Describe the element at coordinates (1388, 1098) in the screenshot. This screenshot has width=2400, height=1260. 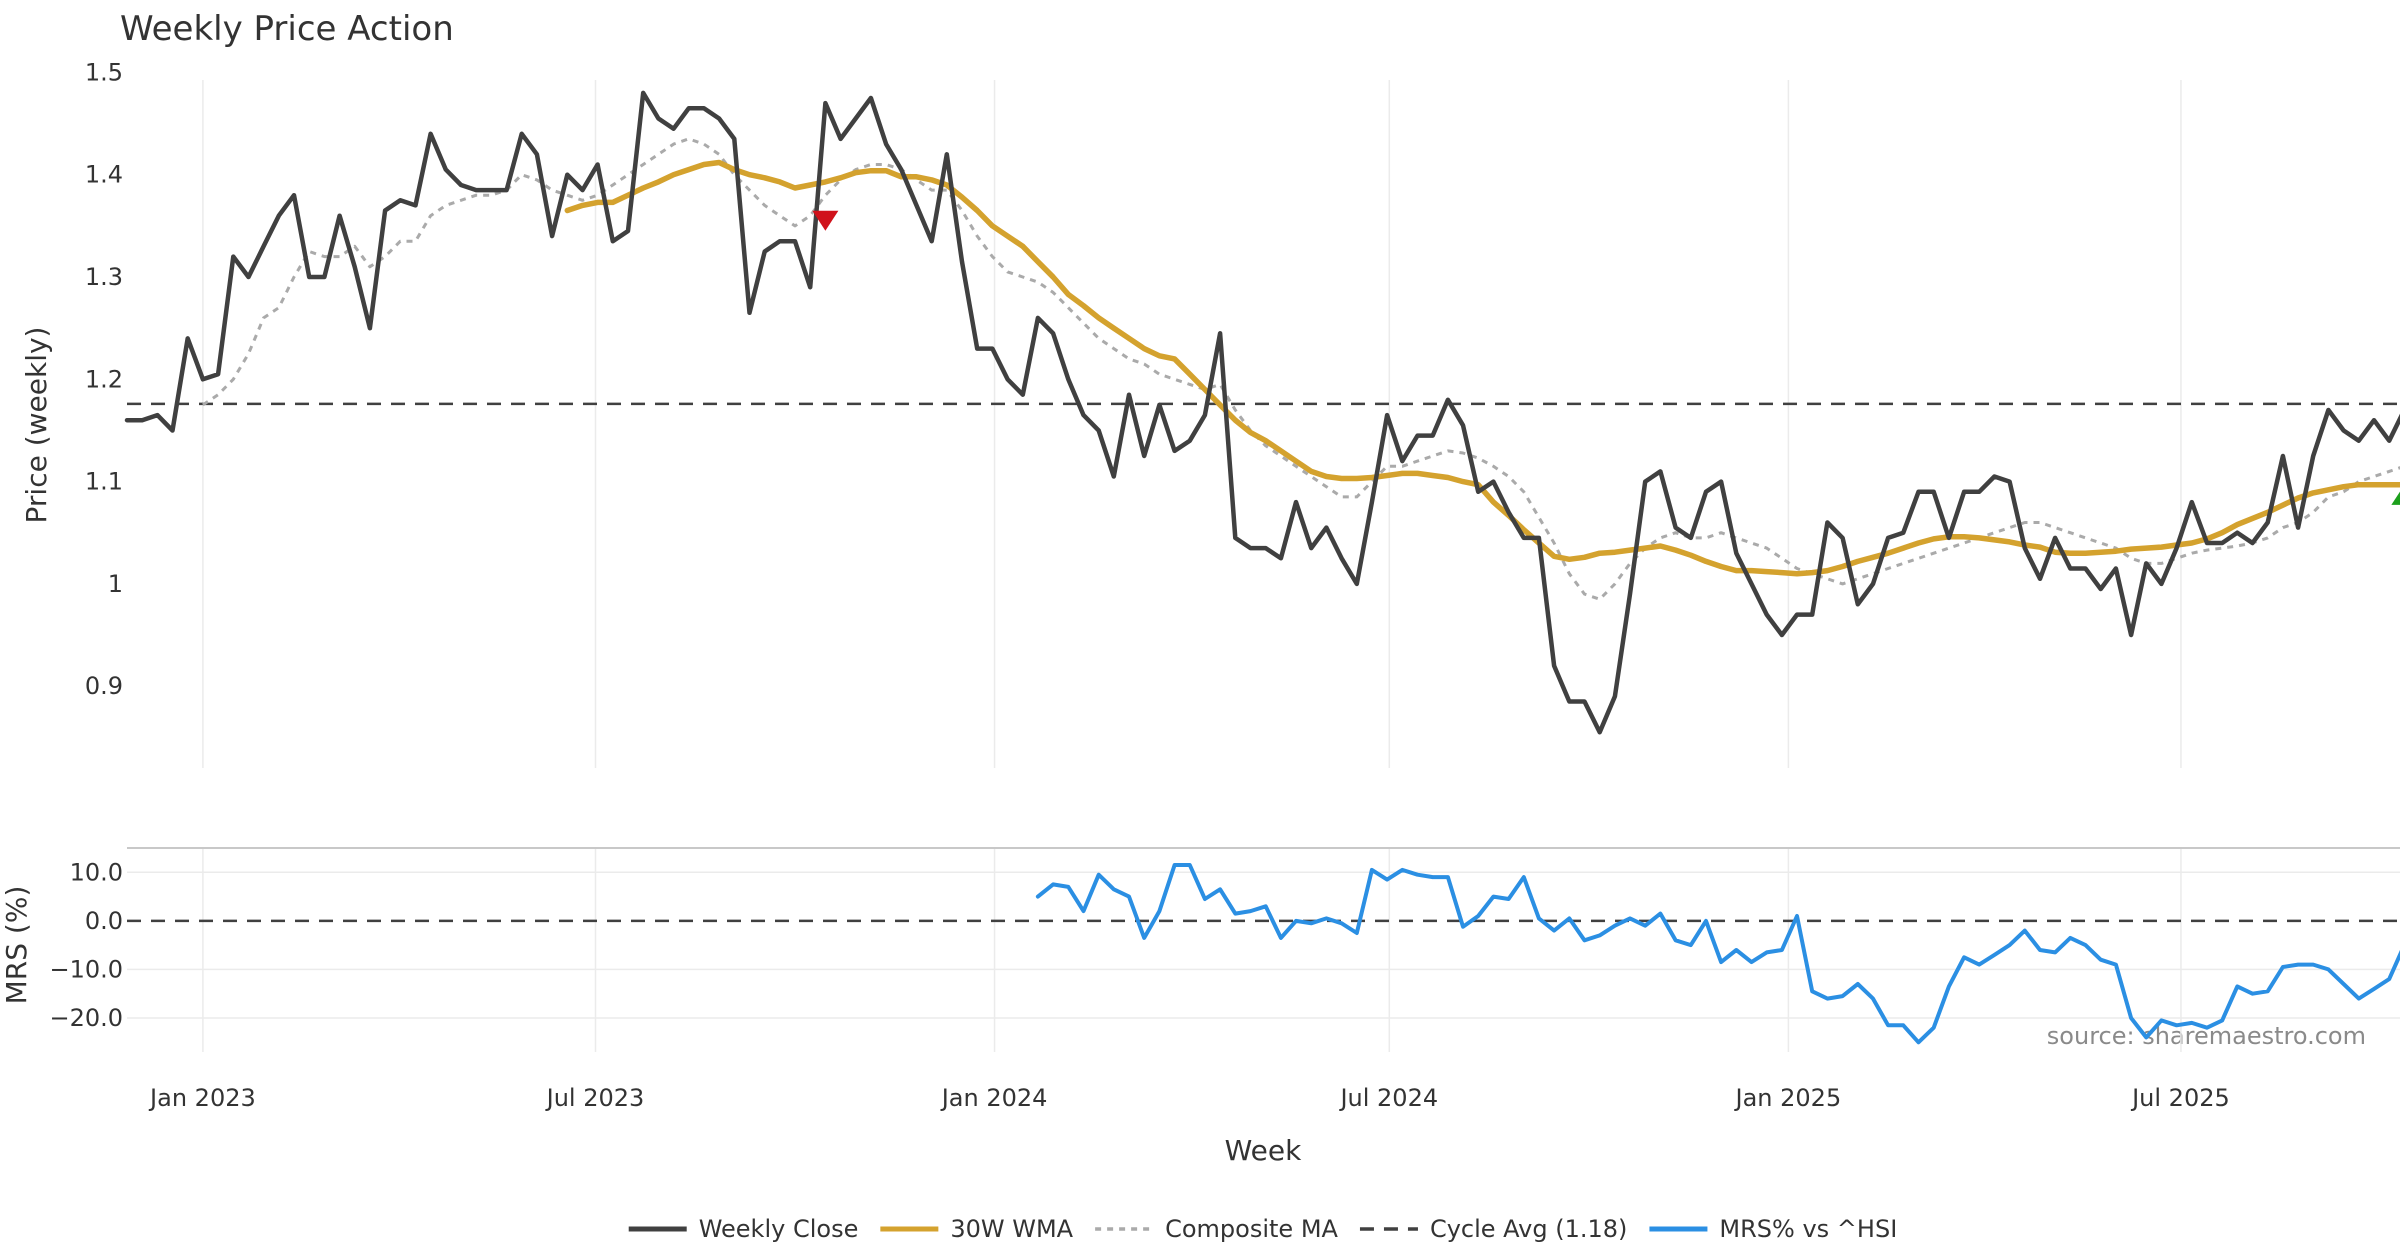
I see `x-tick-label: Jul 2024` at that location.